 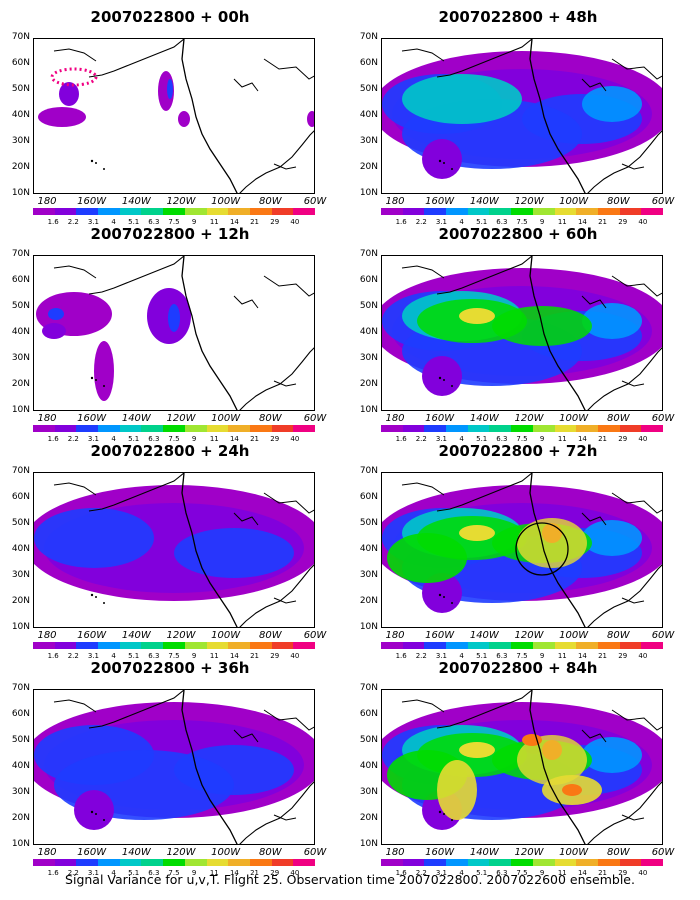 What do you see at coordinates (194, 873) in the screenshot?
I see `colorbar-tick-label: 9` at bounding box center [194, 873].